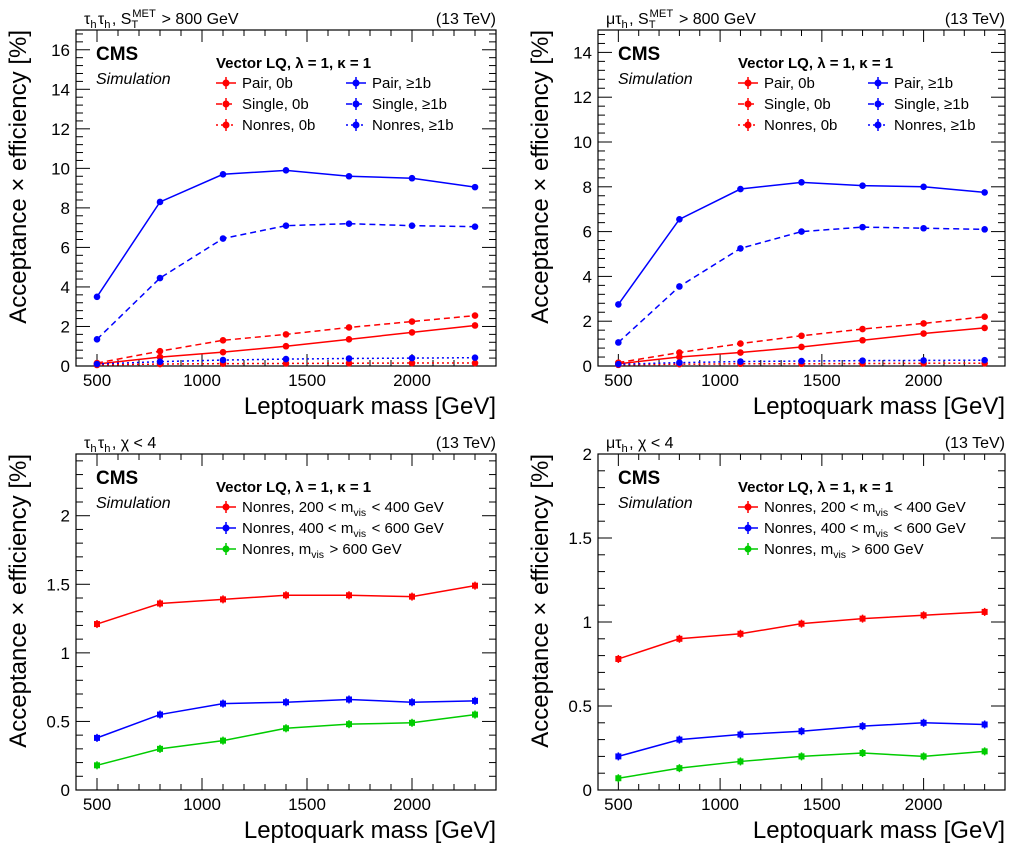 This screenshot has height=843, width=1017. Describe the element at coordinates (307, 804) in the screenshot. I see `x-tick-label: 1500` at that location.